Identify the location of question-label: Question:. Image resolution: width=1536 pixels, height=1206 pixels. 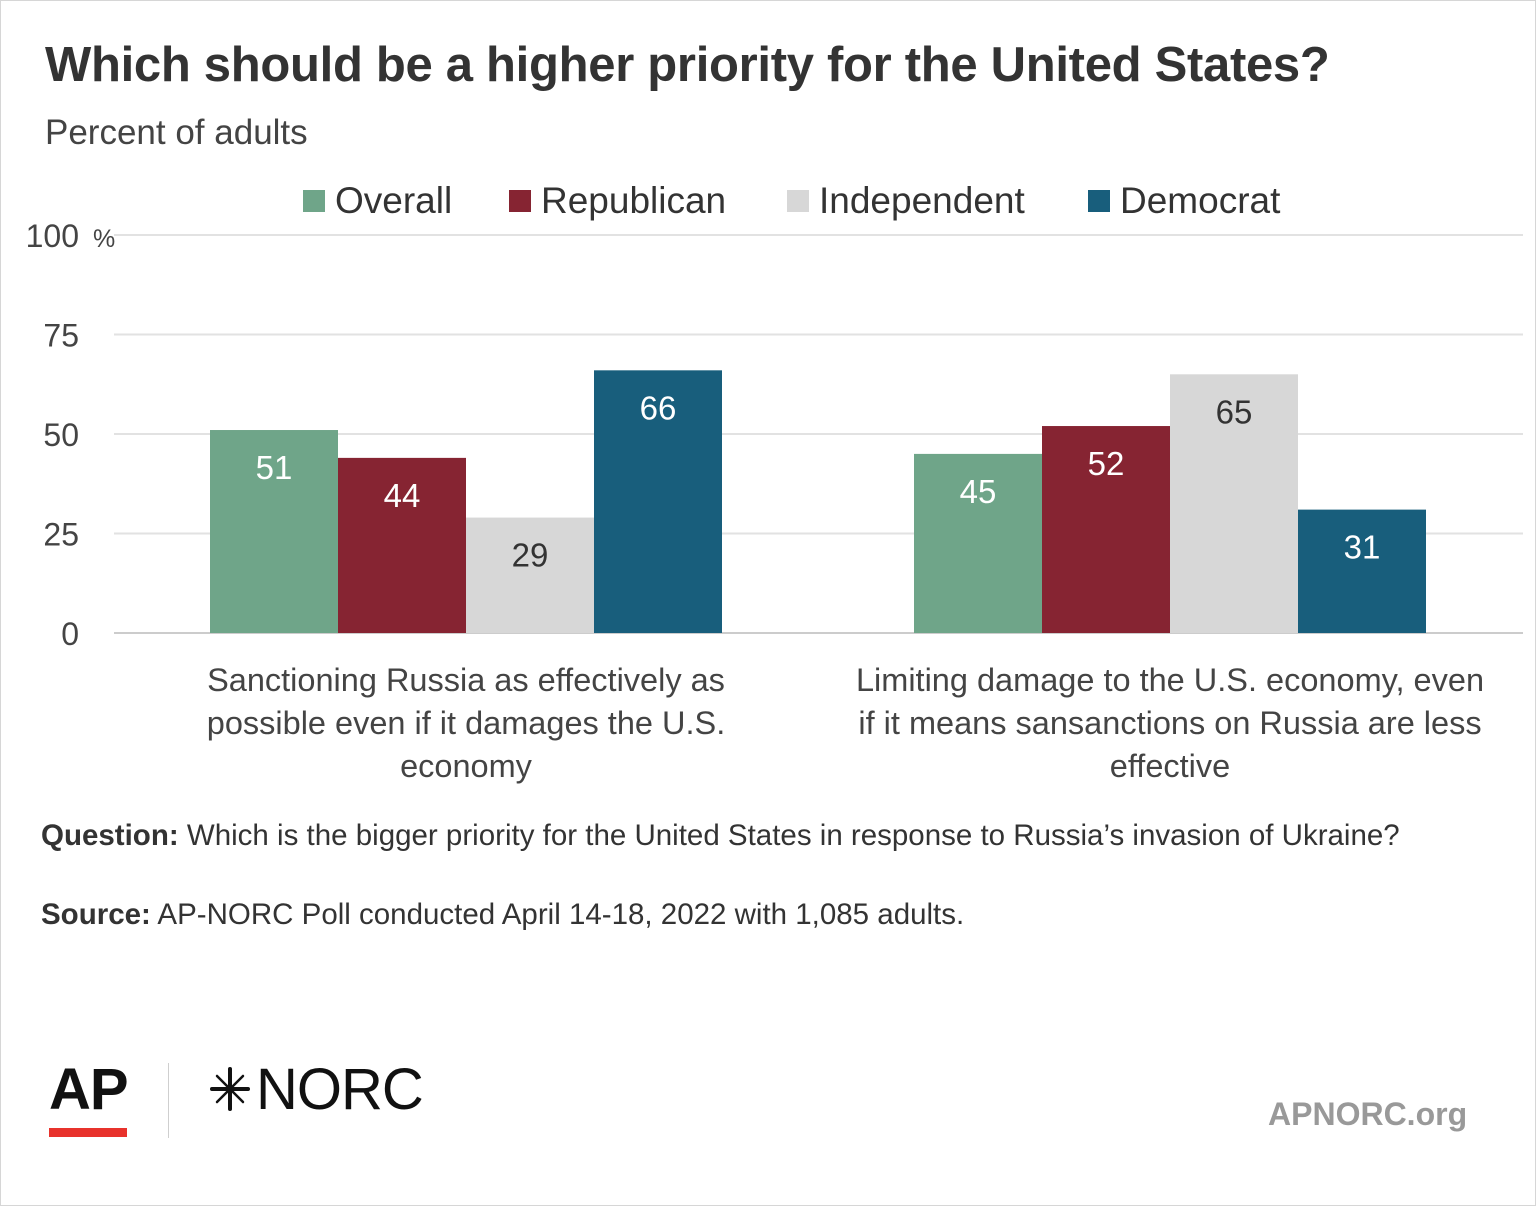
(110, 835).